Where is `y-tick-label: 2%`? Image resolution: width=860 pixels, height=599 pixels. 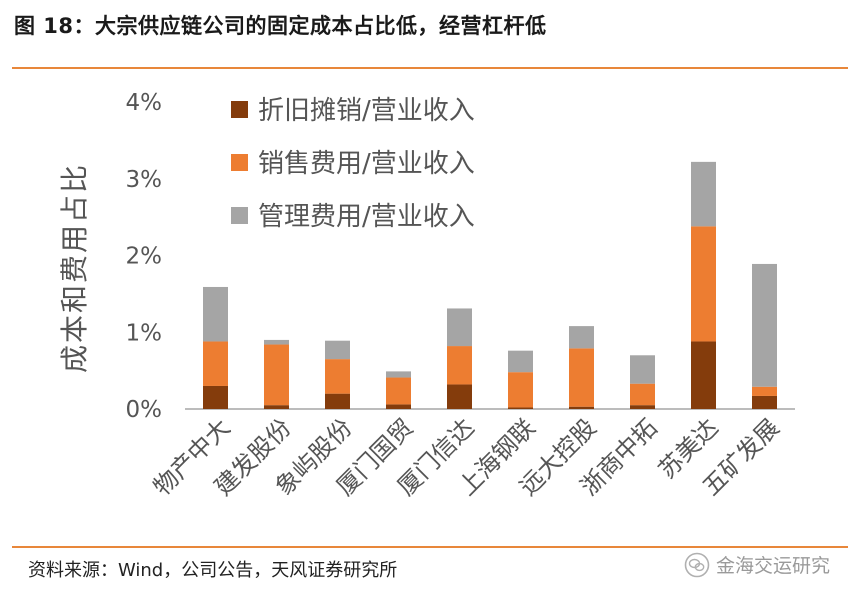 y-tick-label: 2% is located at coordinates (144, 257).